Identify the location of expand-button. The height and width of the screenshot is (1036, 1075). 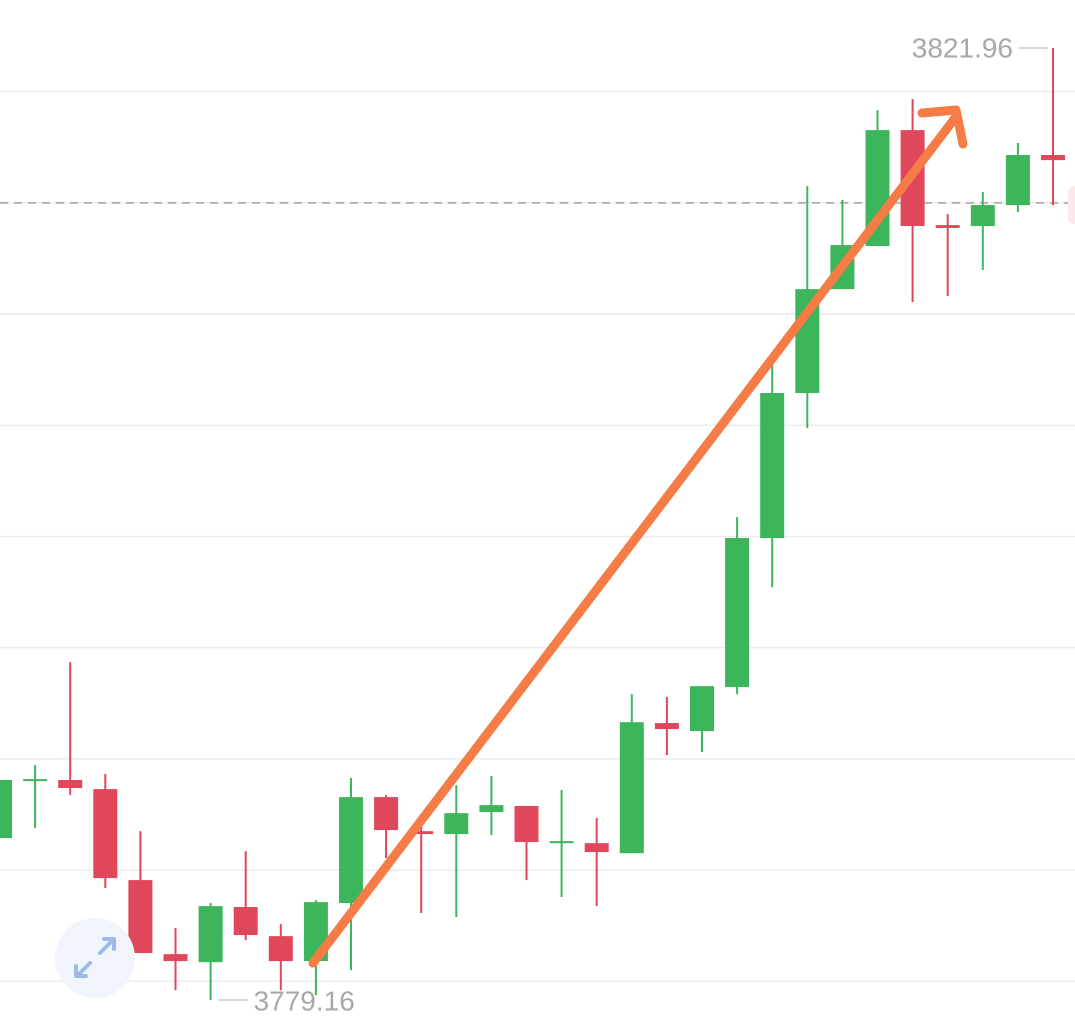
(95, 958).